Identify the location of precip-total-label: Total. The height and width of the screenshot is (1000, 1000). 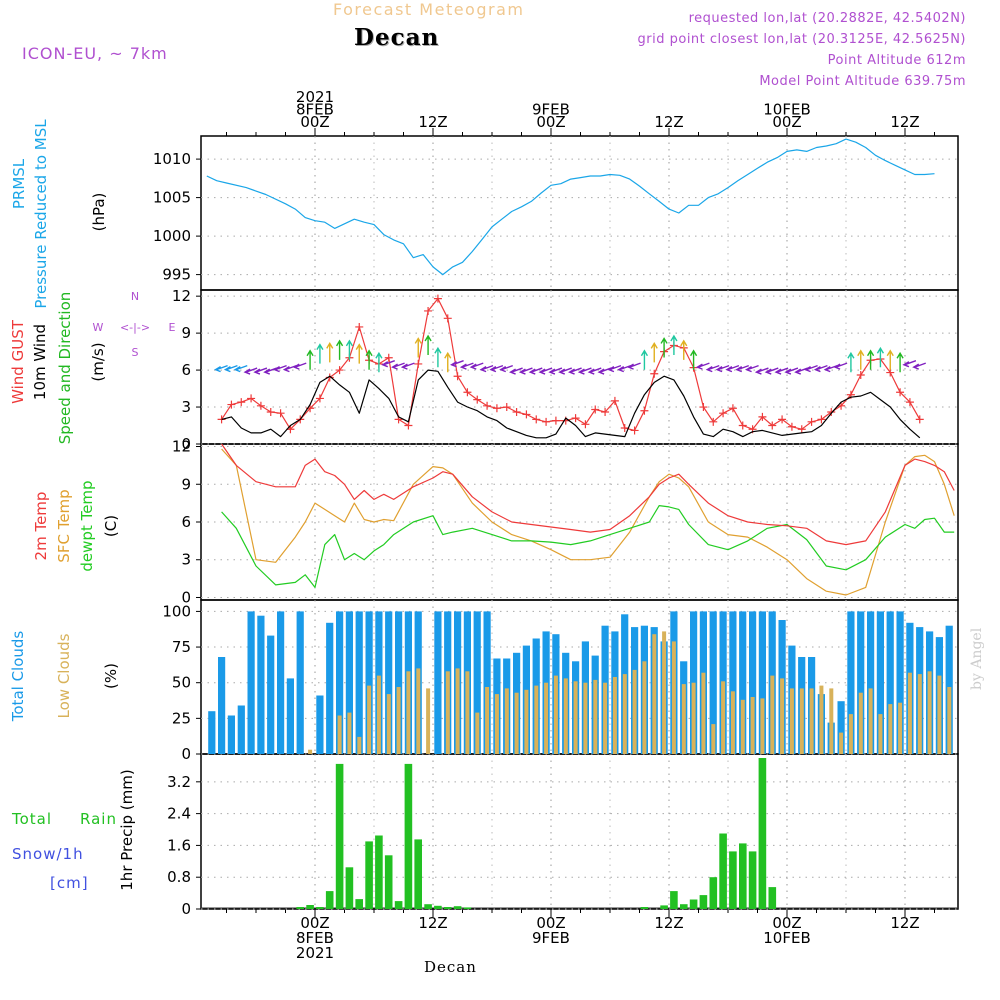
(31, 819).